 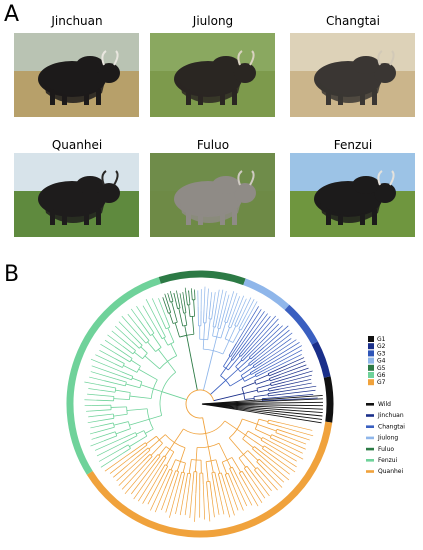 What do you see at coordinates (301, 324) in the screenshot?
I see `ring-changtai` at bounding box center [301, 324].